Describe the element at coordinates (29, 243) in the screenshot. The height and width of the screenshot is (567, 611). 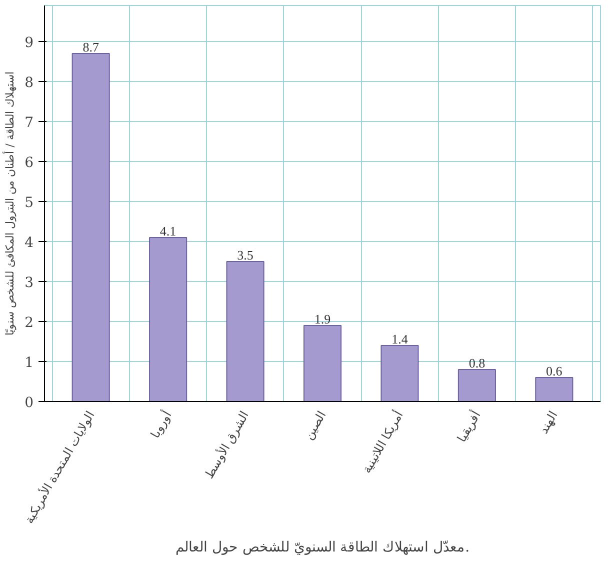
I see `y-tick-label: 4` at that location.